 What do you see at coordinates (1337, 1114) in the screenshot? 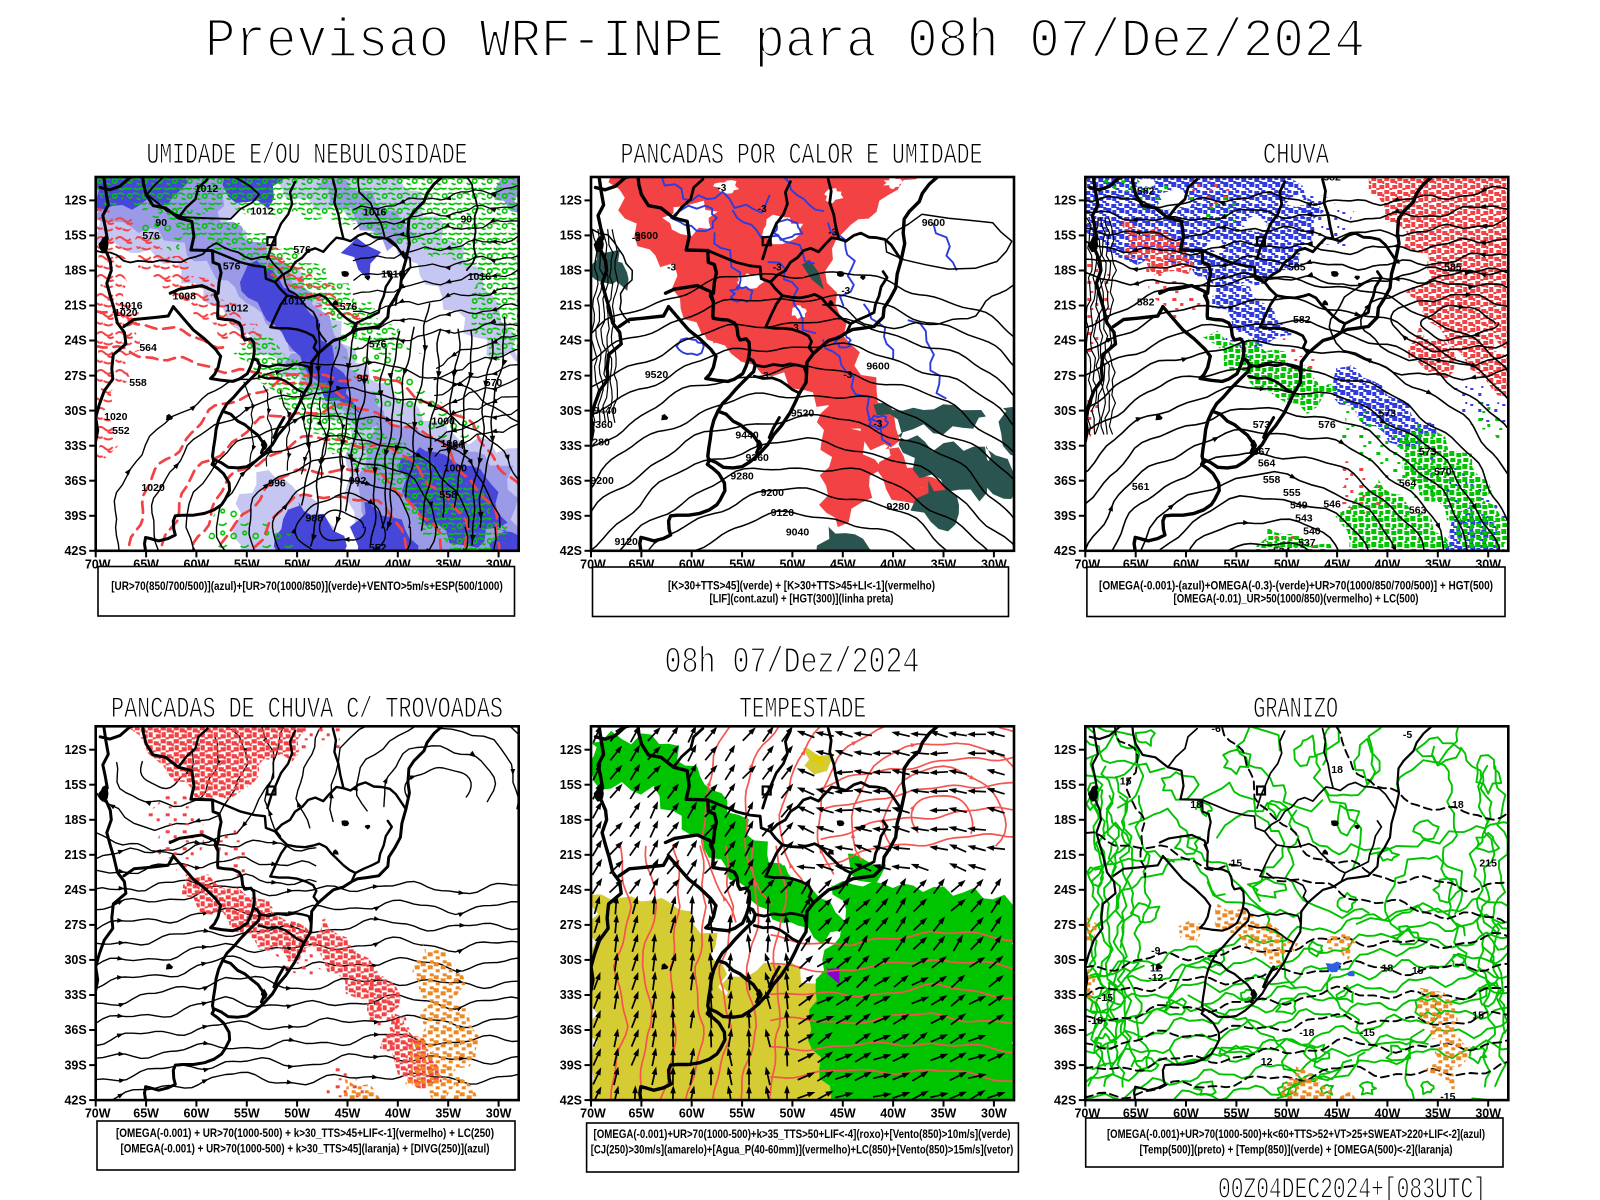
I see `svg-text: 45W` at bounding box center [1337, 1114].